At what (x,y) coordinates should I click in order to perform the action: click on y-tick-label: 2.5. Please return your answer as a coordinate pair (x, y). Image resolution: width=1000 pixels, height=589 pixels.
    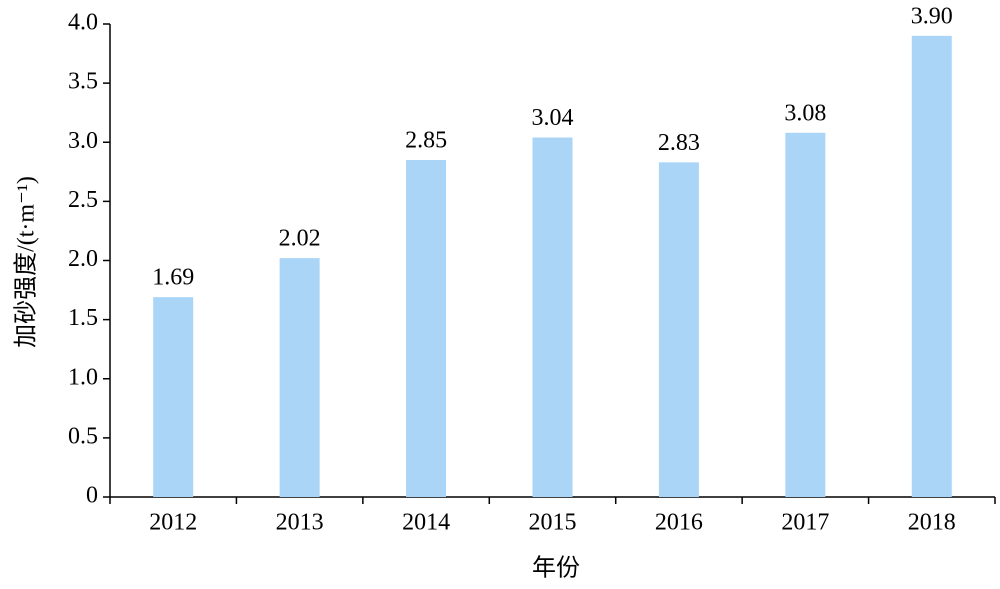
    Looking at the image, I should click on (83, 200).